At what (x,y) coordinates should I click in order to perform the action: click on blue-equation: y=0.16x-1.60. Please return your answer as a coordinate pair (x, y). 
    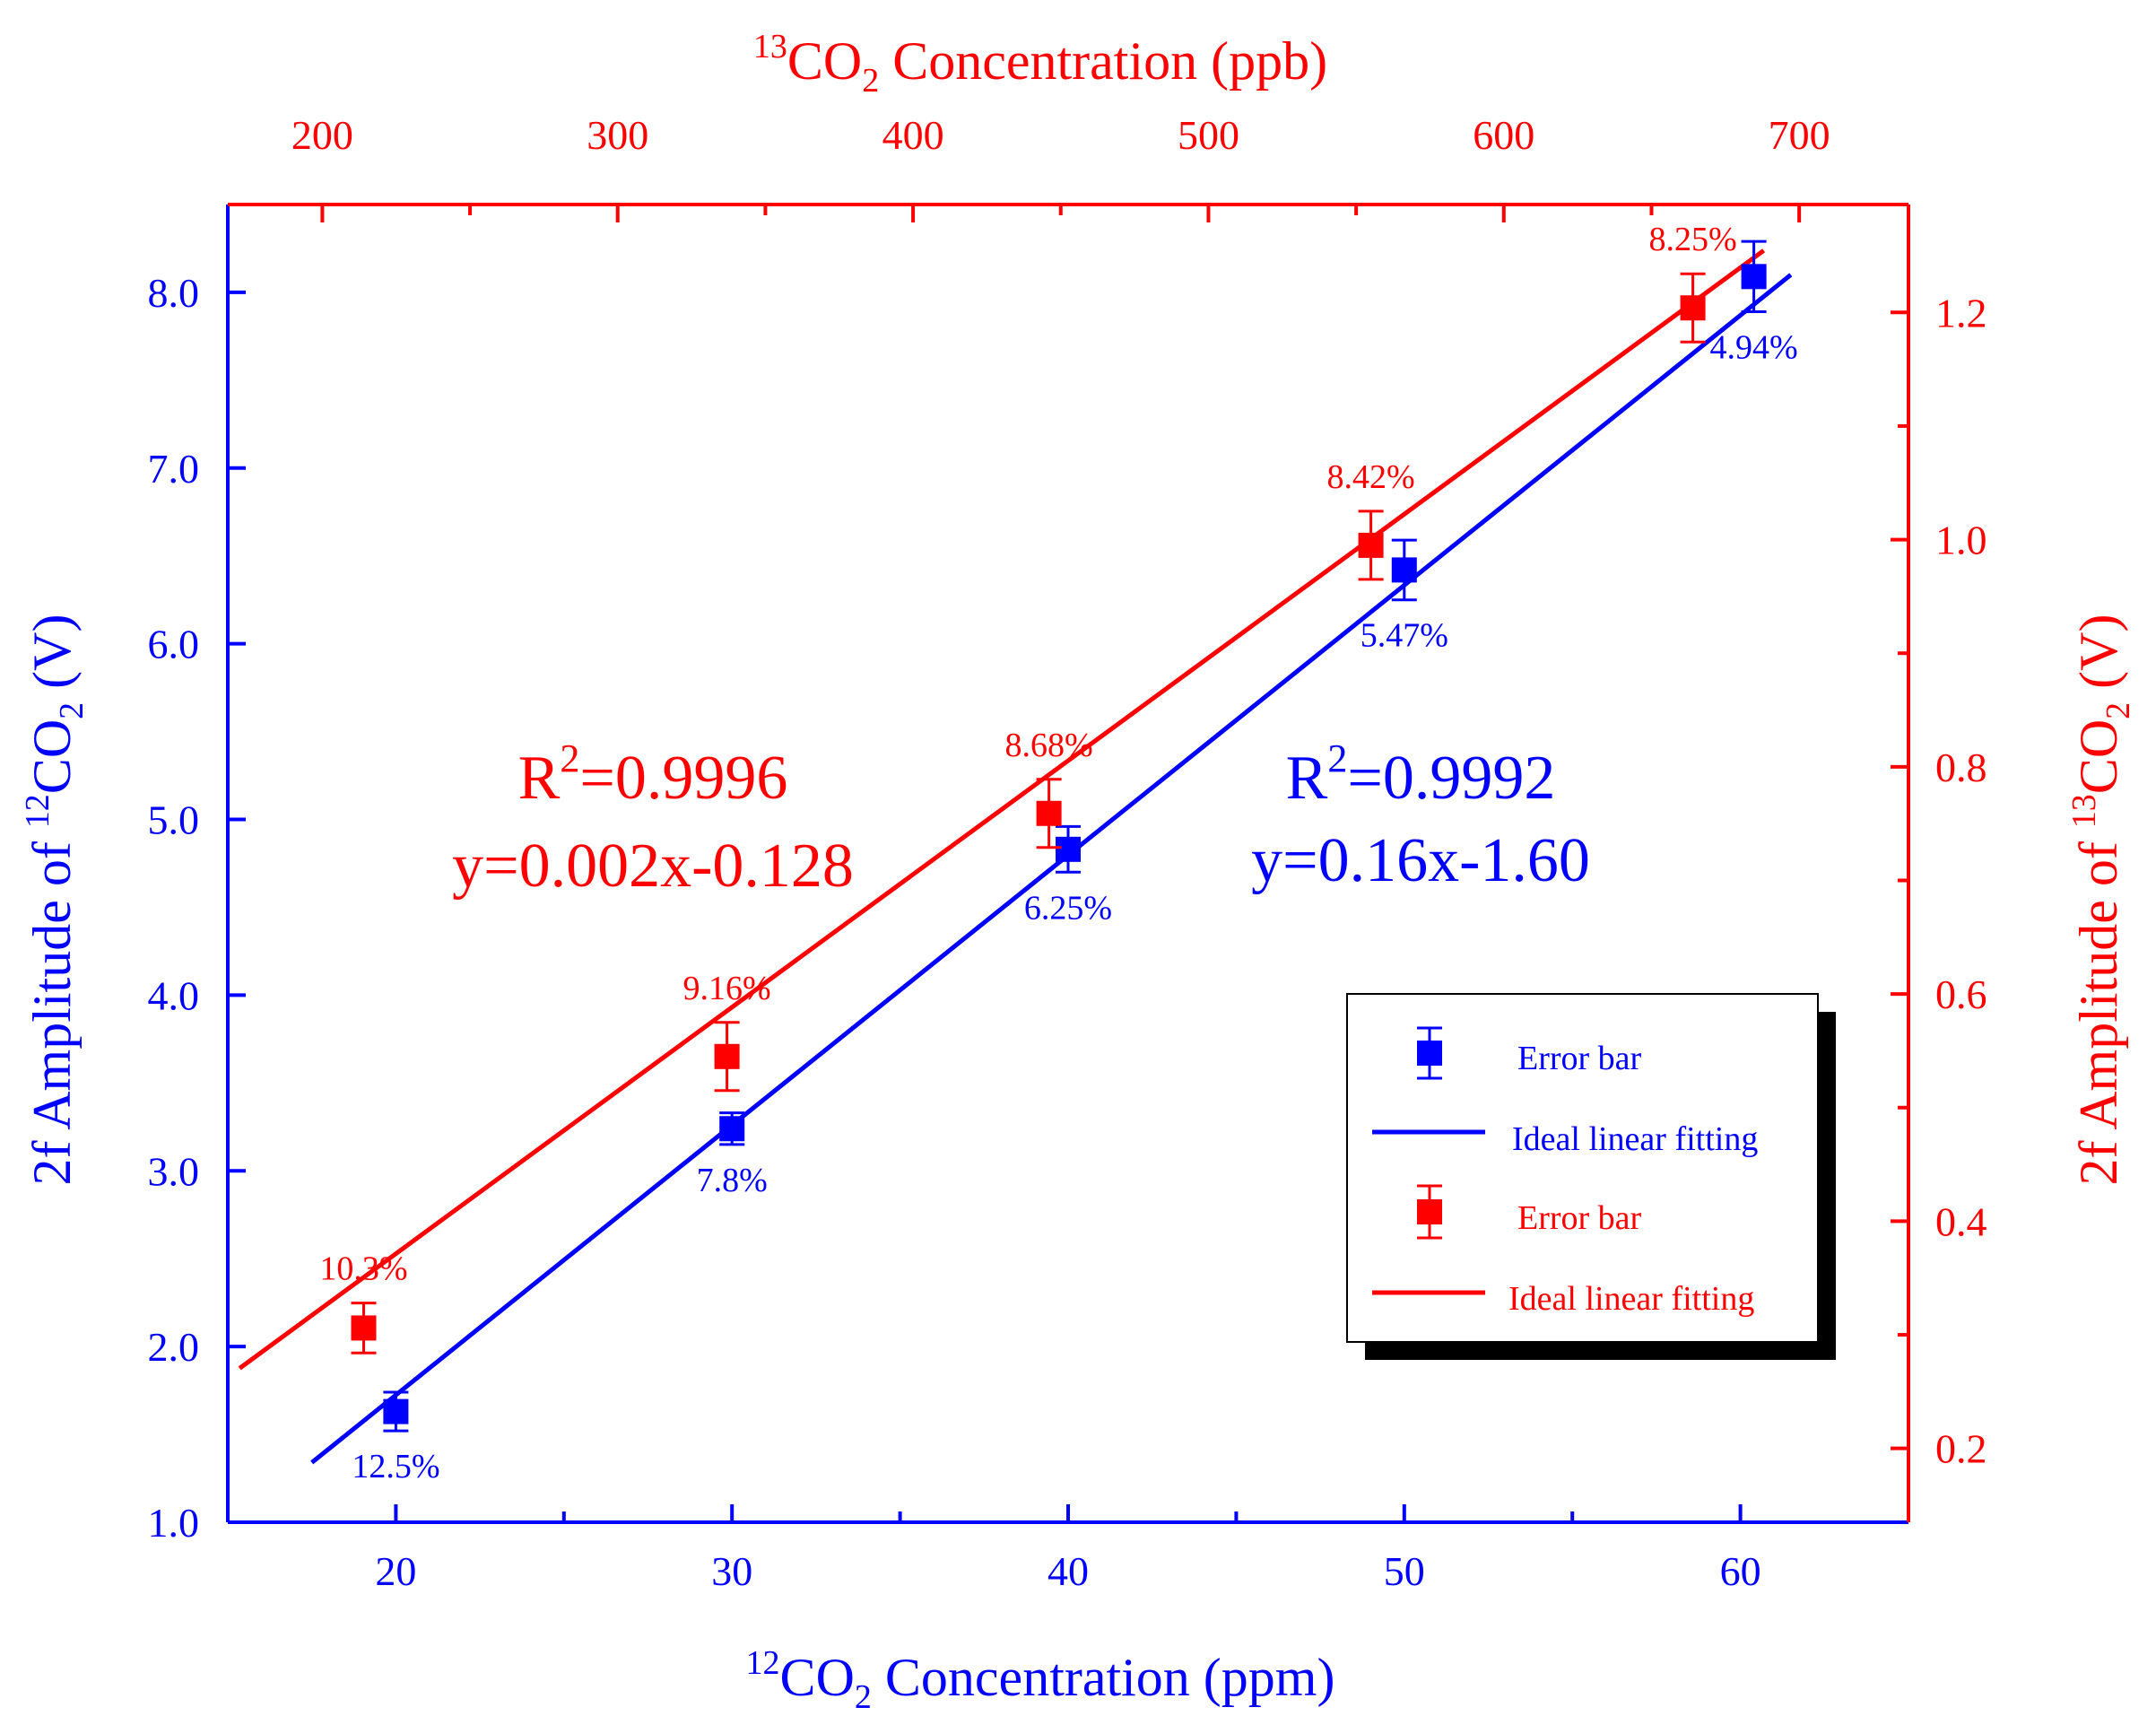
    Looking at the image, I should click on (1420, 860).